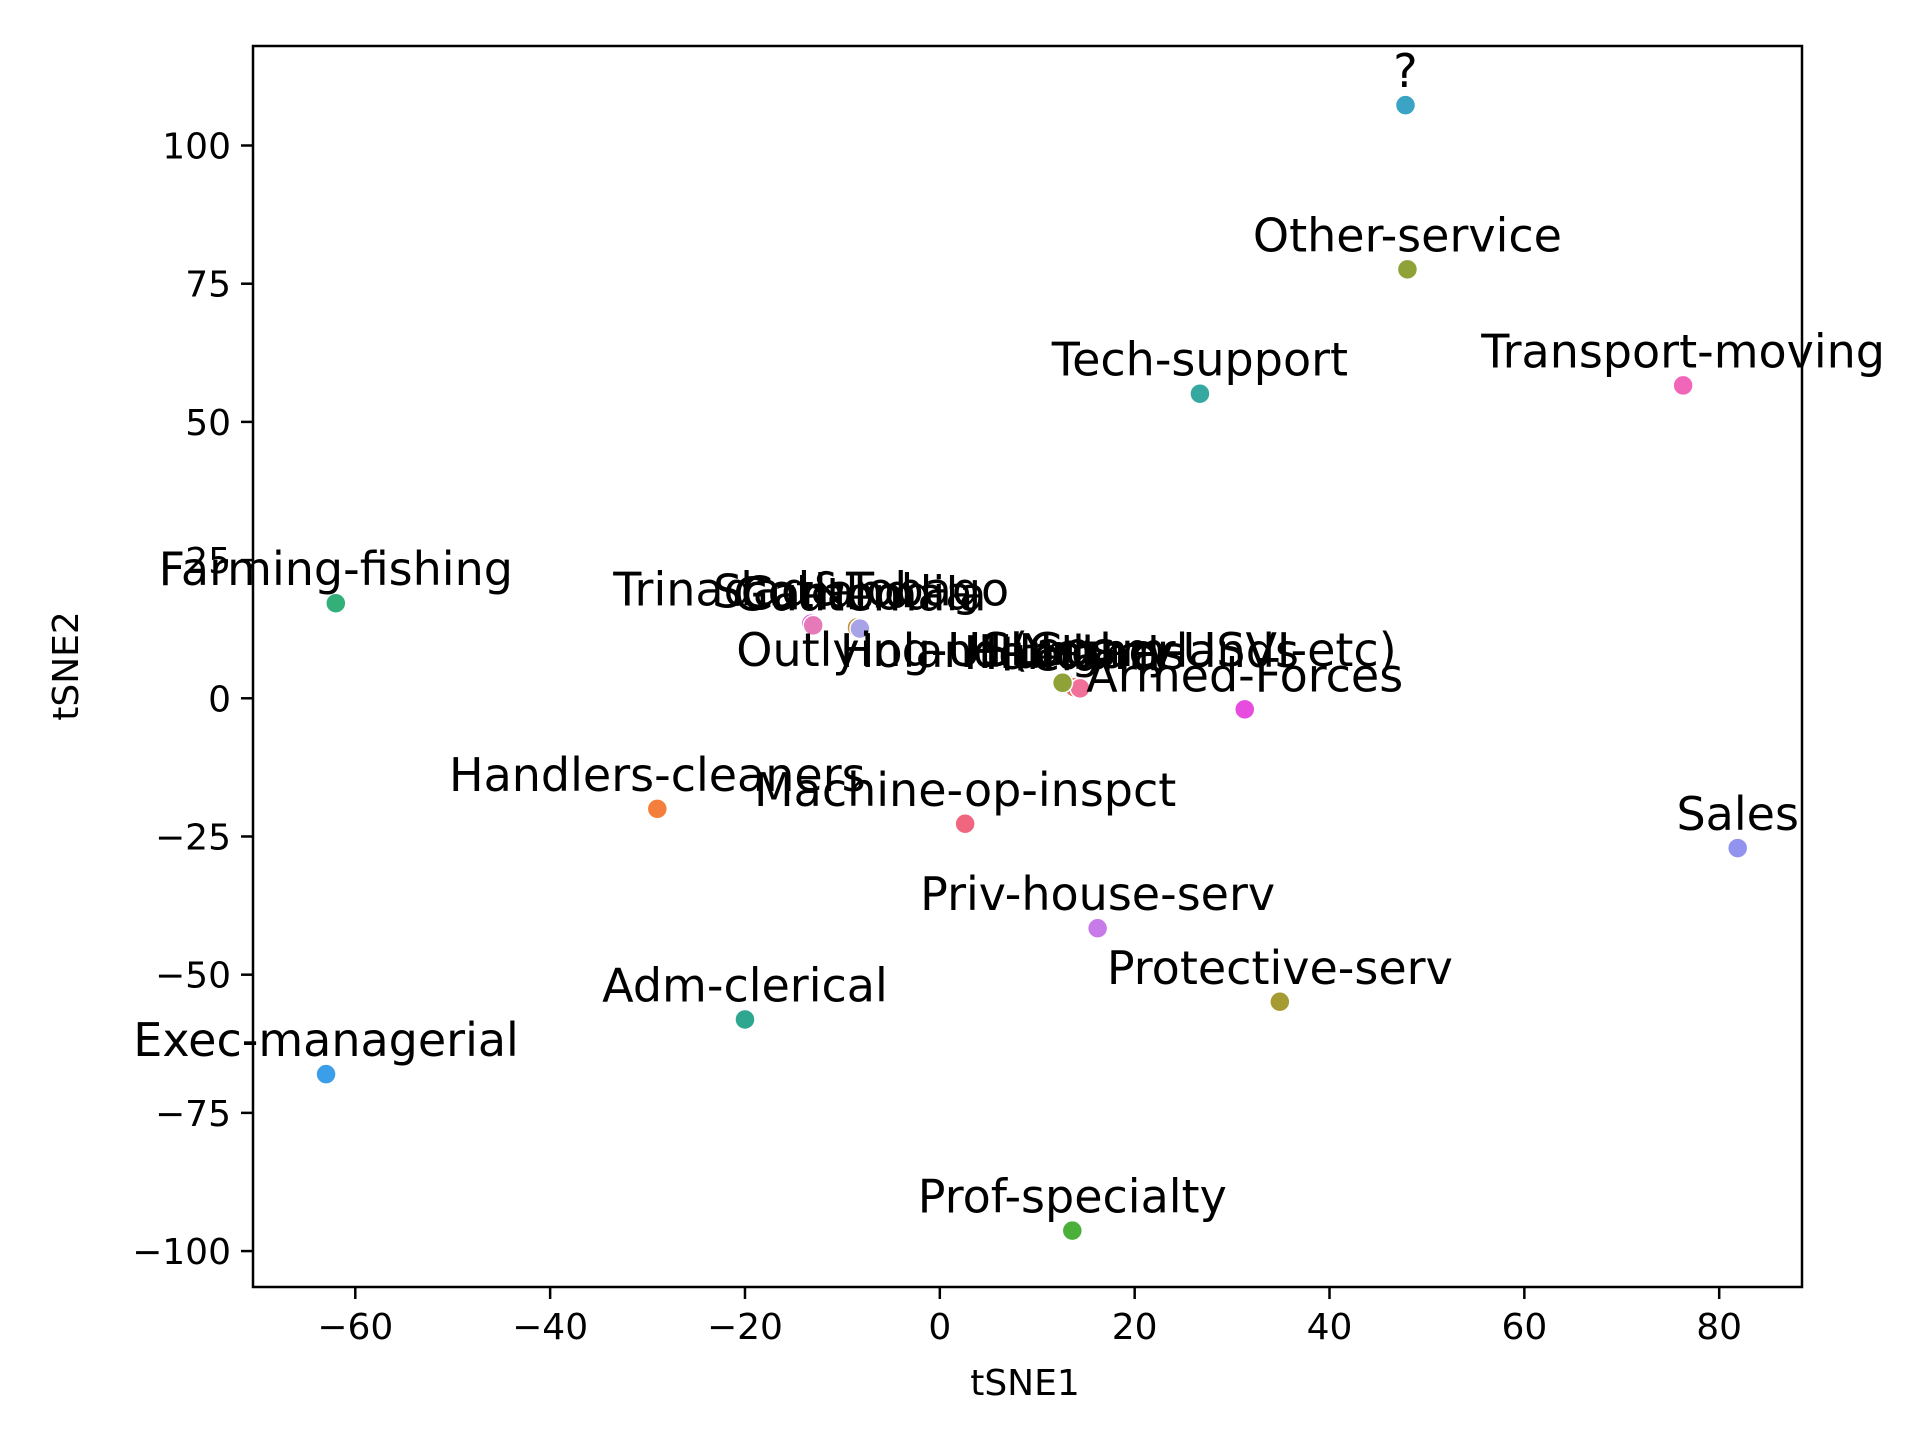 The image size is (1920, 1440). What do you see at coordinates (1029, 1317) in the screenshot?
I see `x-axis: −60 −40 −20 0 20 40 60 80` at bounding box center [1029, 1317].